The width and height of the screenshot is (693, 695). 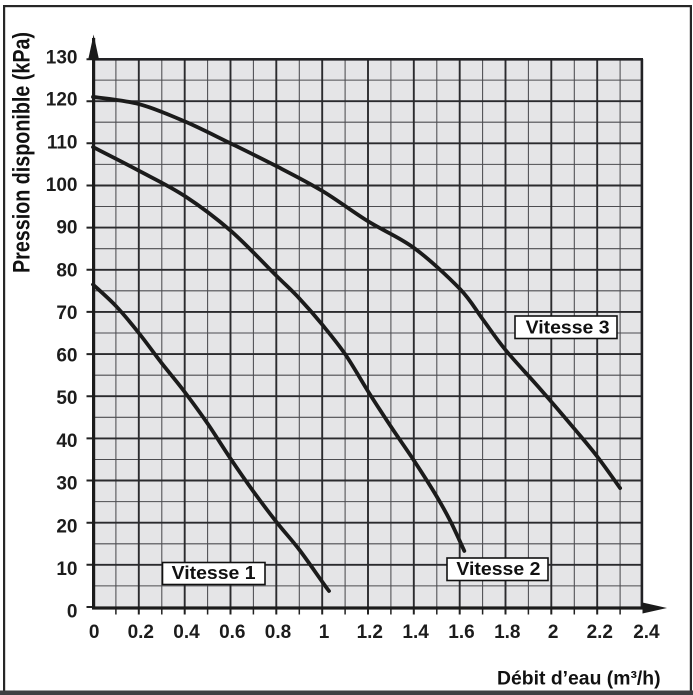 What do you see at coordinates (461, 632) in the screenshot?
I see `svg-text: 1.6` at bounding box center [461, 632].